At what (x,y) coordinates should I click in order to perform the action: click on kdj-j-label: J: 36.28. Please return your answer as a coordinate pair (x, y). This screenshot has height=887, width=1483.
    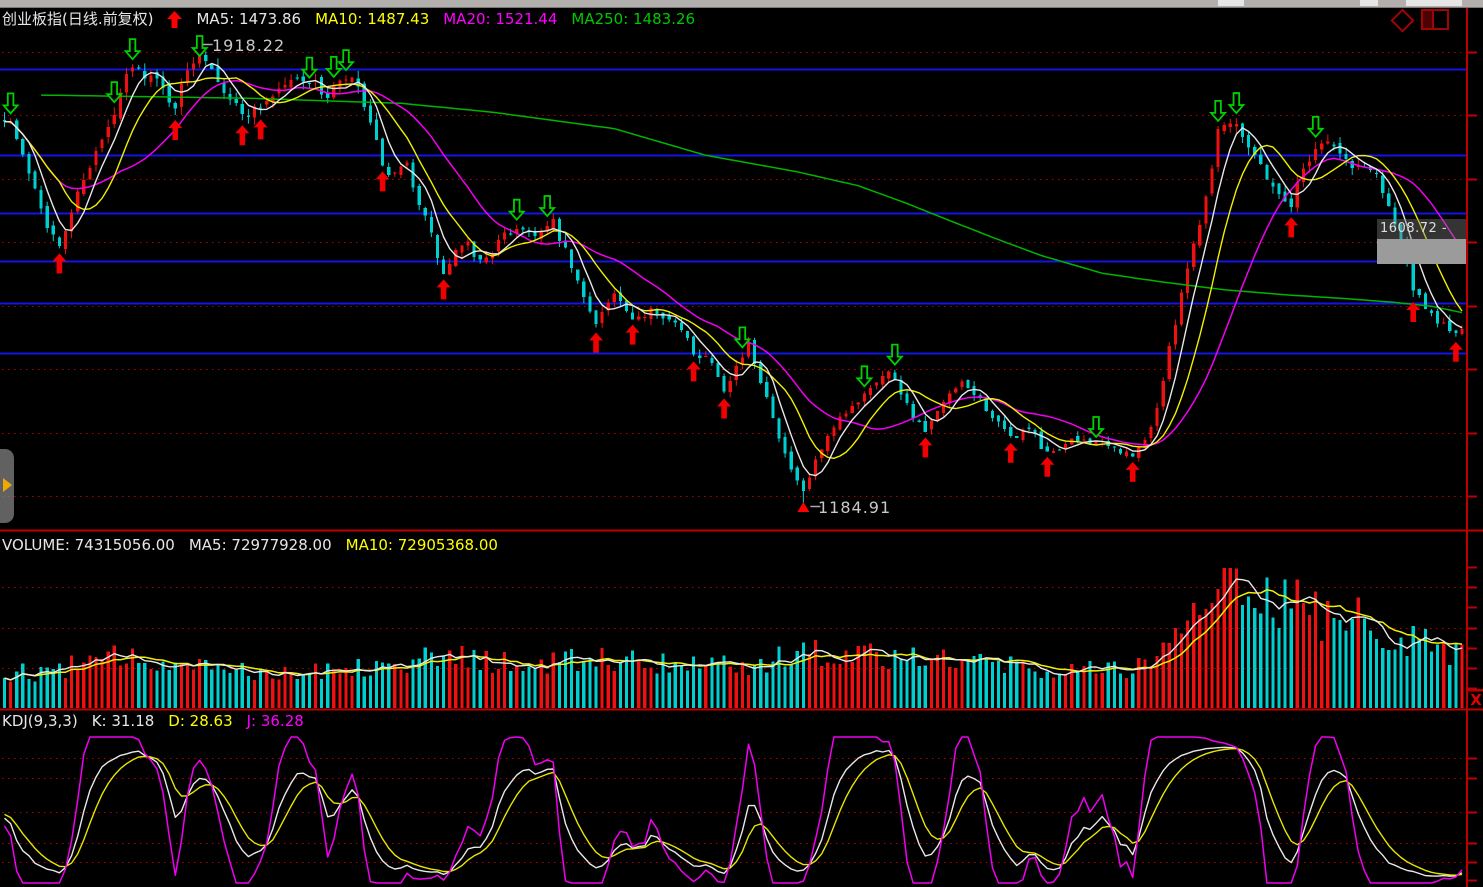
    Looking at the image, I should click on (275, 721).